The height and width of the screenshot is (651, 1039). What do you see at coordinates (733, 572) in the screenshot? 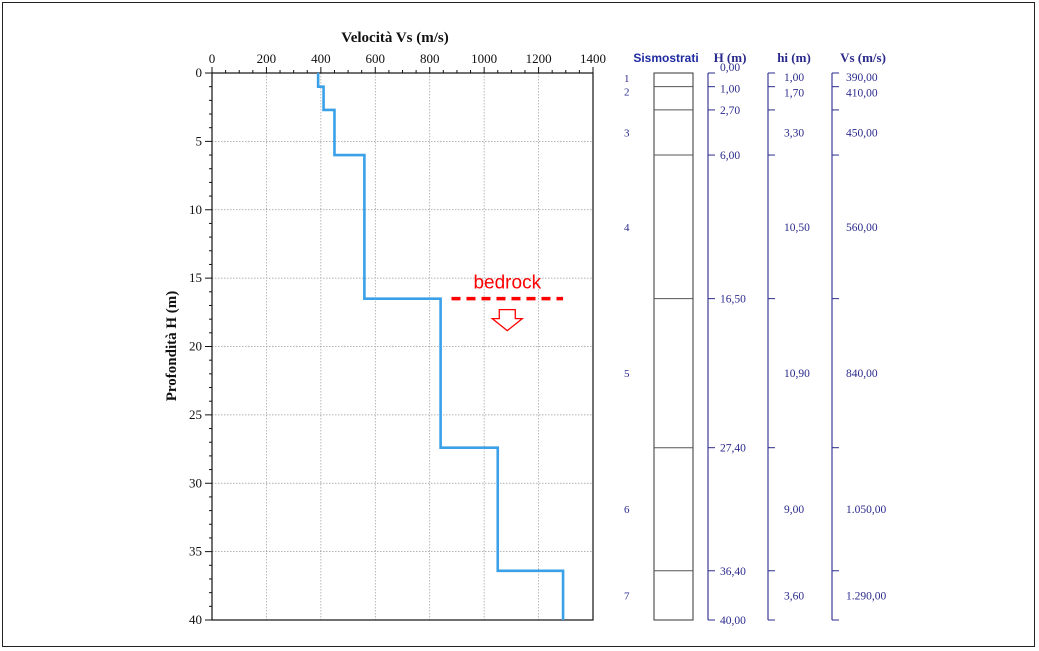
I see `h-label: 36,40` at bounding box center [733, 572].